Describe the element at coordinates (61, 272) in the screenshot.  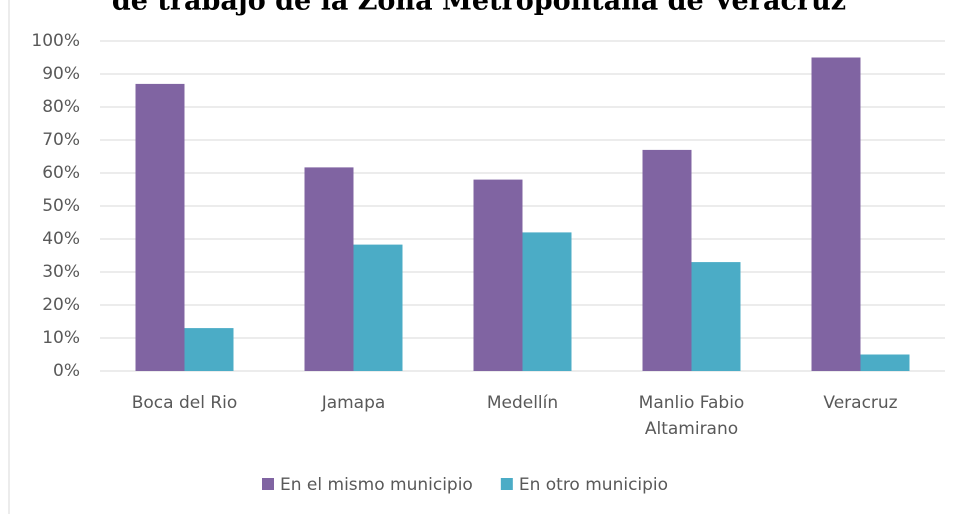
I see `y-tick-label: 30%` at that location.